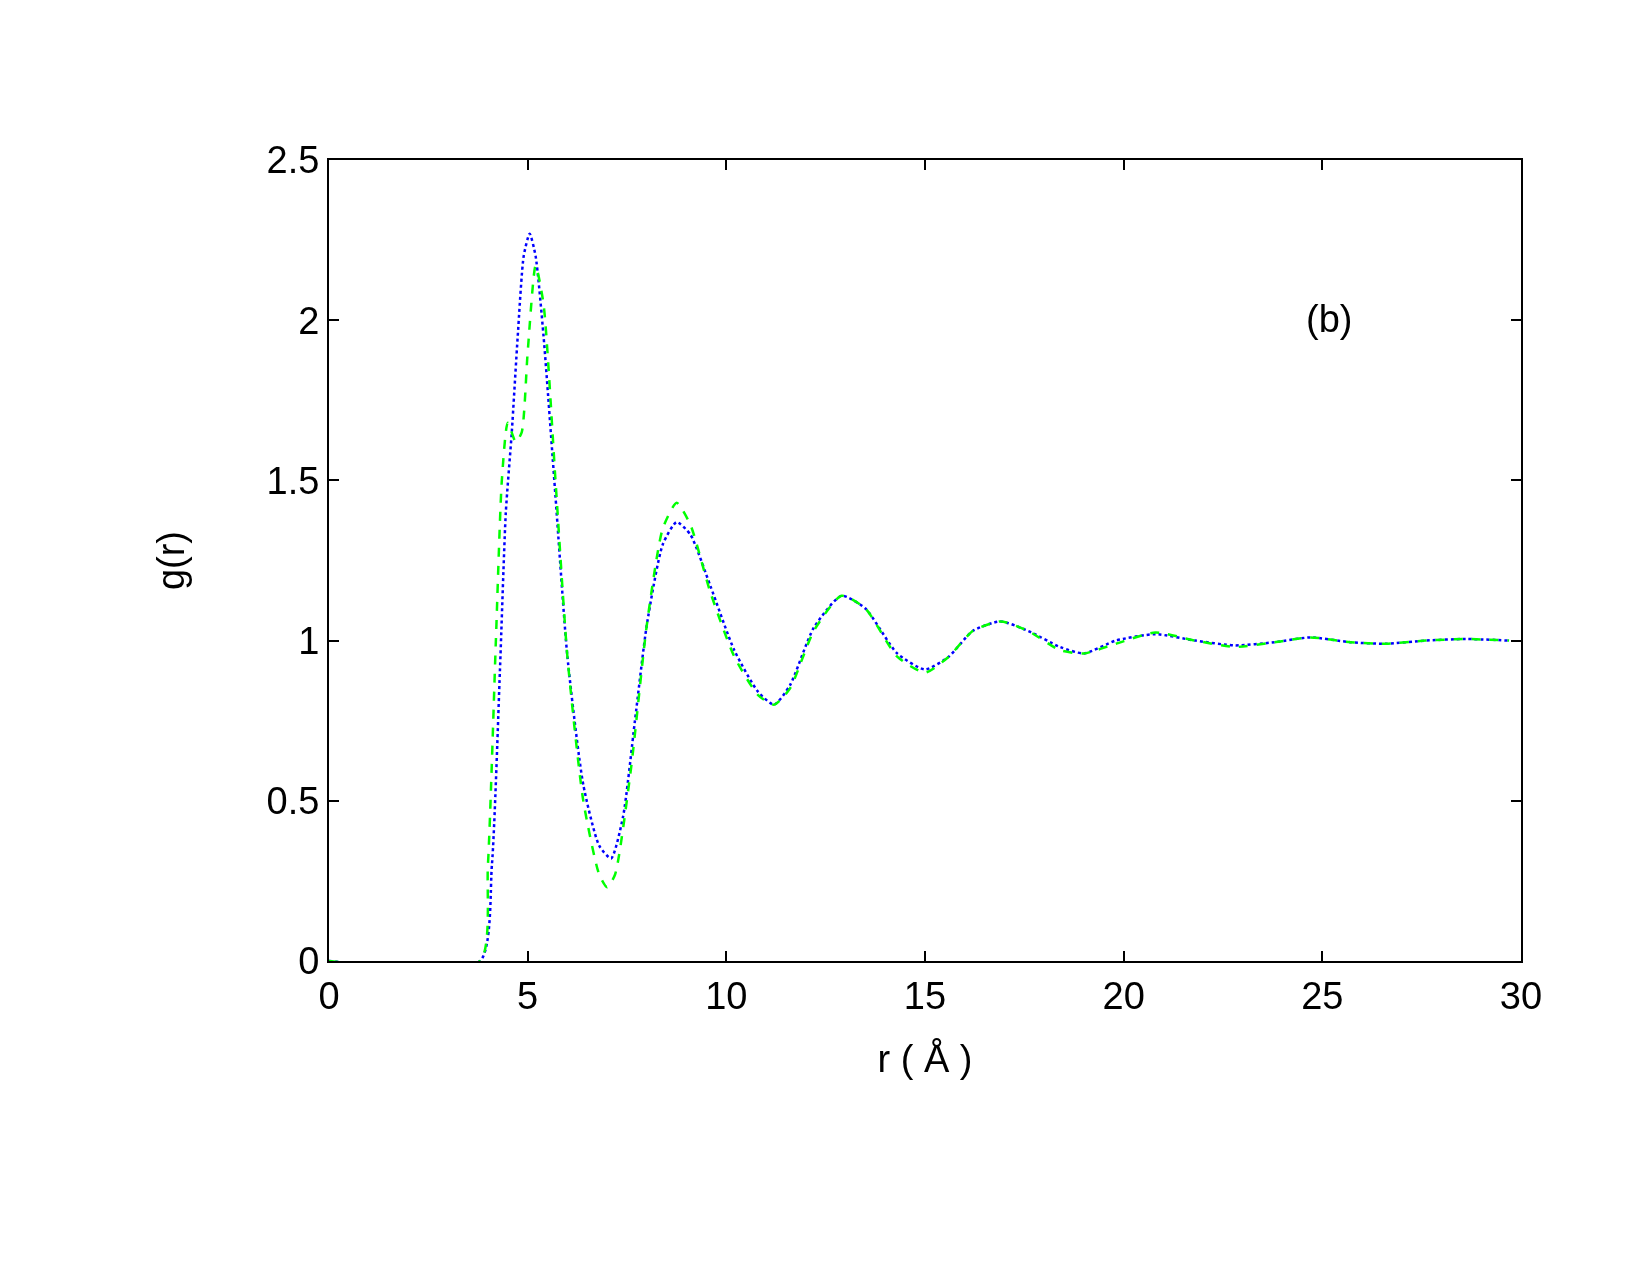  Describe the element at coordinates (309, 961) in the screenshot. I see `y-tick-label: 0` at that location.